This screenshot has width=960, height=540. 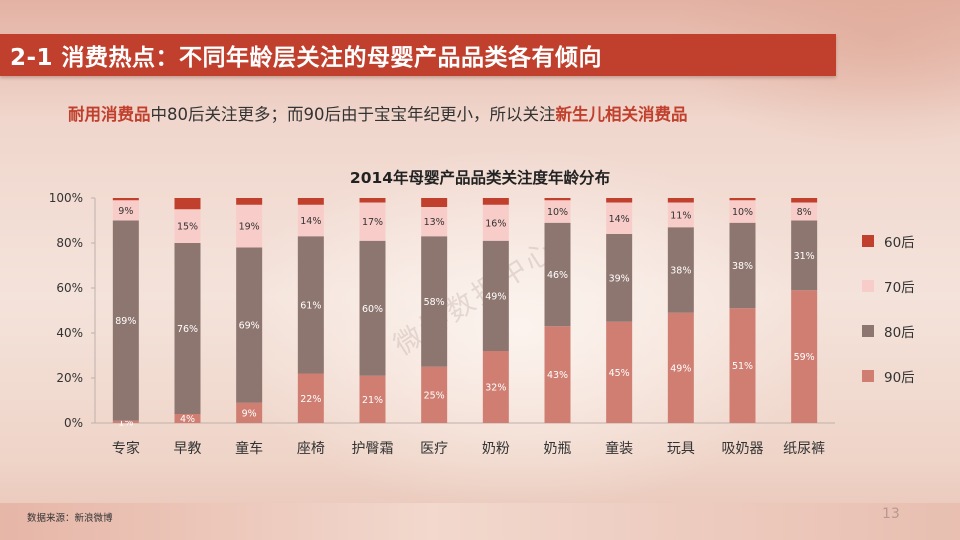 What do you see at coordinates (899, 287) in the screenshot?
I see `legend-label-70: 70后` at bounding box center [899, 287].